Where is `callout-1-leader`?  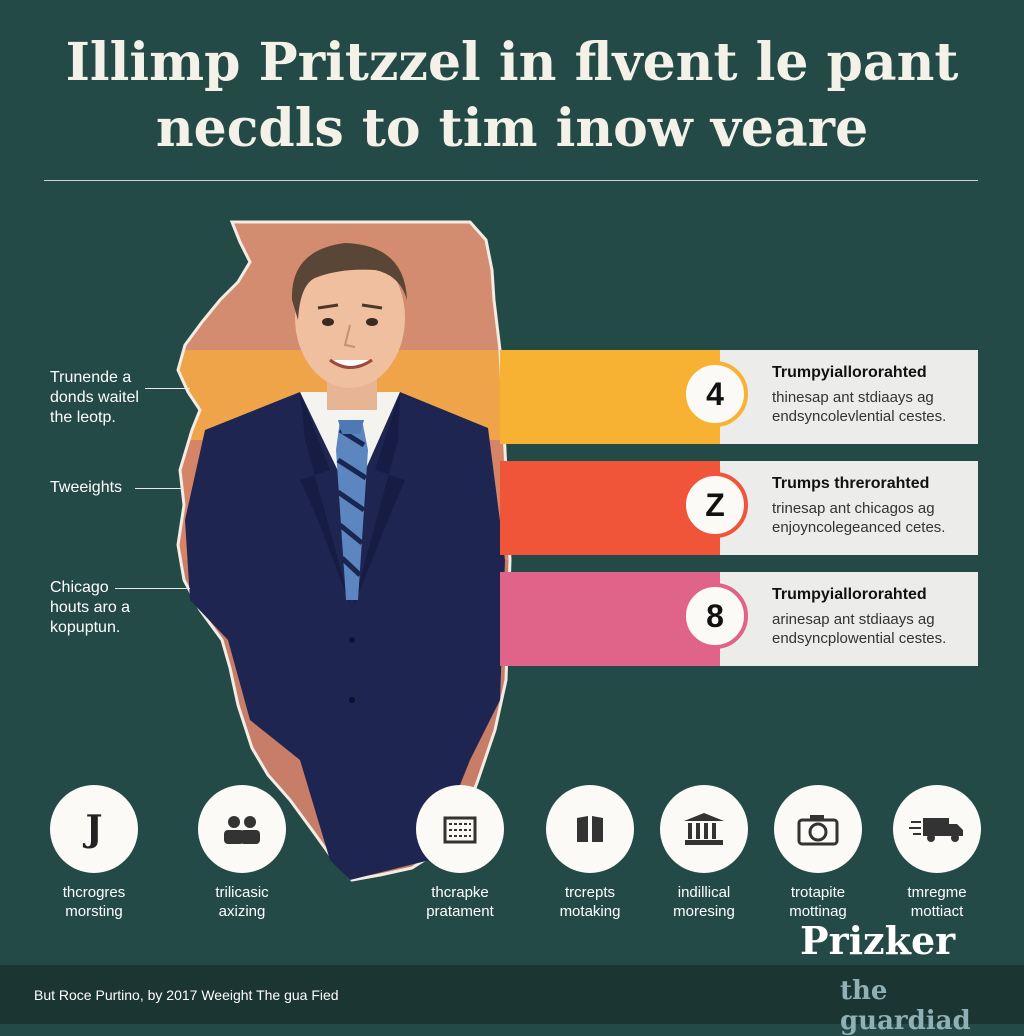
callout-1-leader is located at coordinates (167, 388).